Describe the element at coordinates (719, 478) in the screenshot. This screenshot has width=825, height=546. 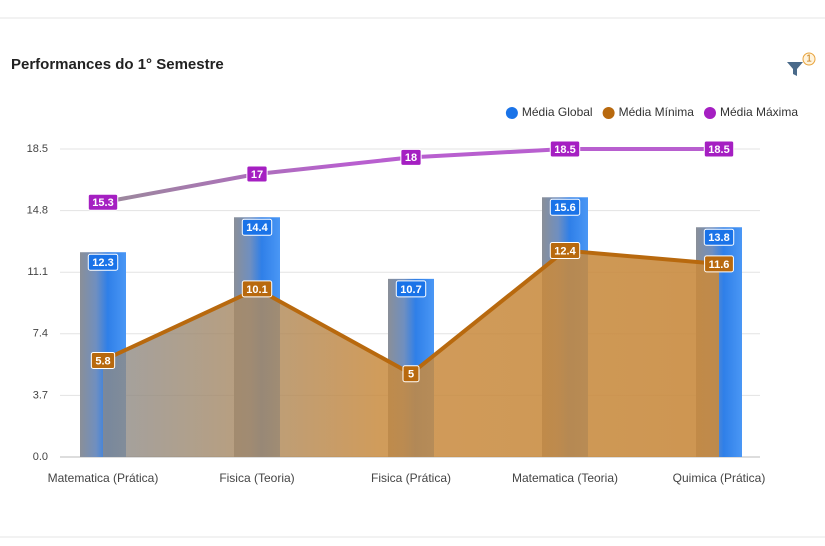
I see `x-tick-label: Quimica (Prática)` at that location.